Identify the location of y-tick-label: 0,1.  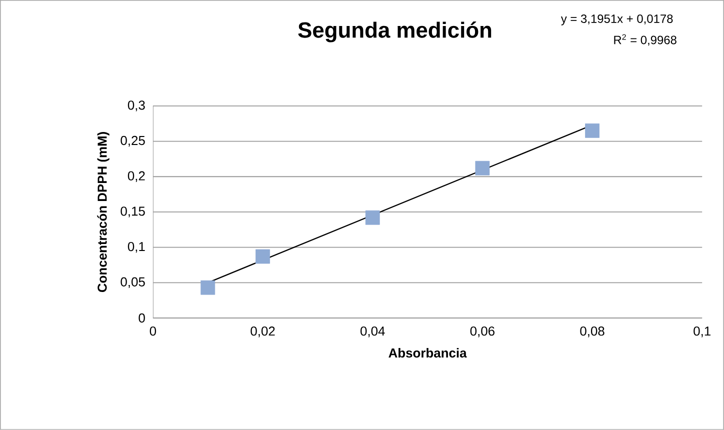
(136, 247).